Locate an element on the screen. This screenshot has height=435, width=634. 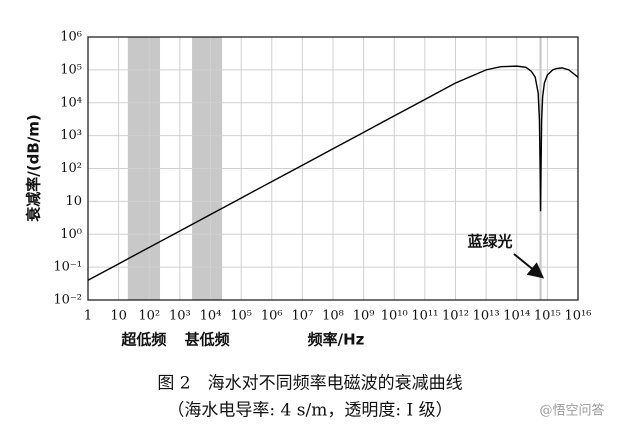
y-tick-label: 10⁴ is located at coordinates (71, 102).